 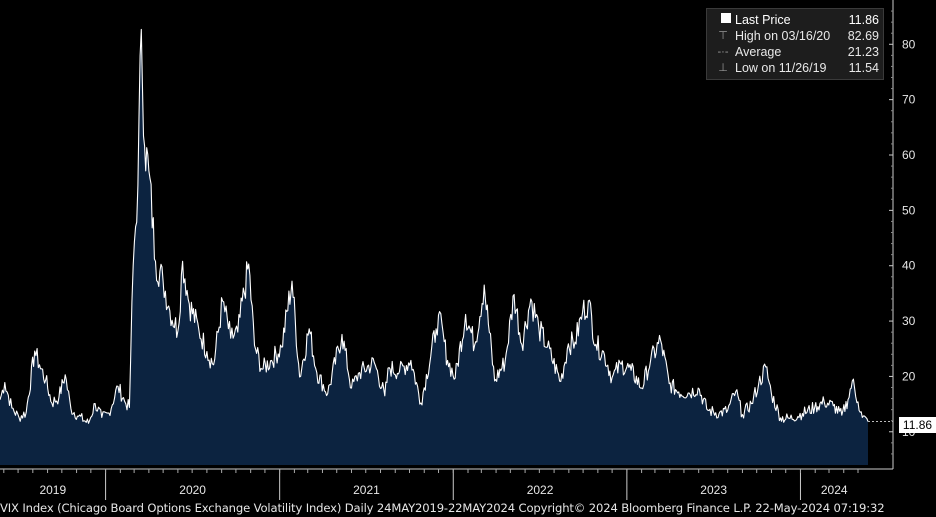 I want to click on legend-average: -·- Average 21.23, so click(x=795, y=52).